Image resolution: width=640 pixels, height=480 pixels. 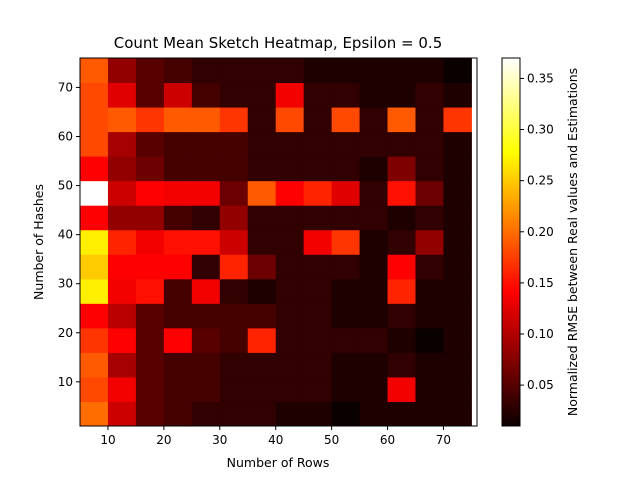 I want to click on x-tick-label: 70, so click(x=443, y=440).